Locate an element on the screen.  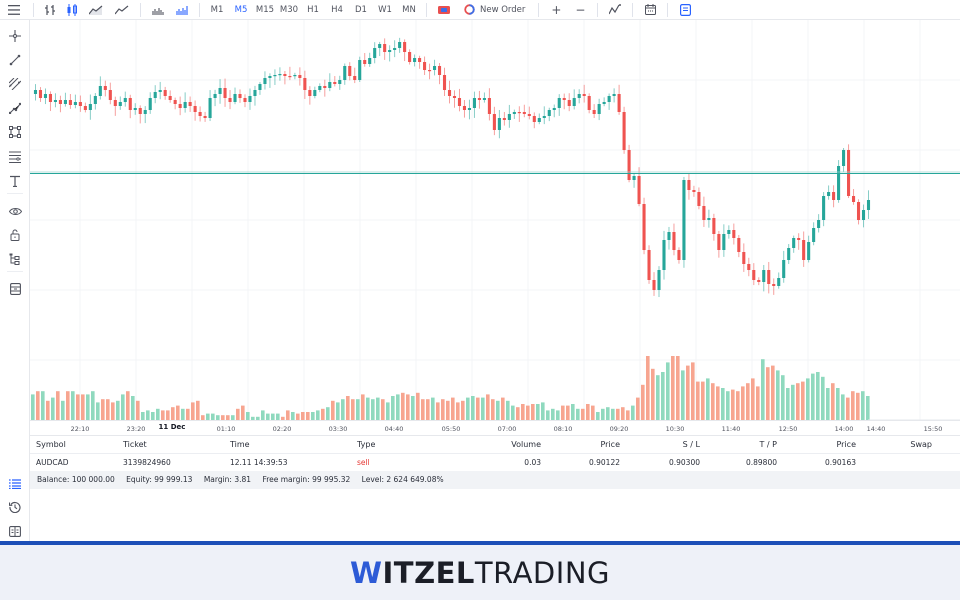
fibonacci-icon is located at coordinates (15, 157).